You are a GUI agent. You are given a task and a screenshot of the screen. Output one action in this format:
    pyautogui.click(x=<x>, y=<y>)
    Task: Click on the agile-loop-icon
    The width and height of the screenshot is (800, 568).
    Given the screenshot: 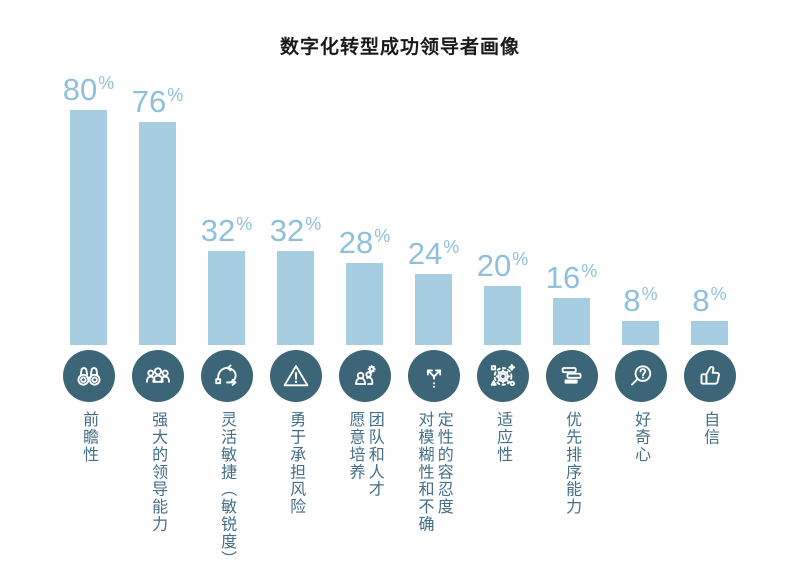 What is the action you would take?
    pyautogui.click(x=225, y=375)
    